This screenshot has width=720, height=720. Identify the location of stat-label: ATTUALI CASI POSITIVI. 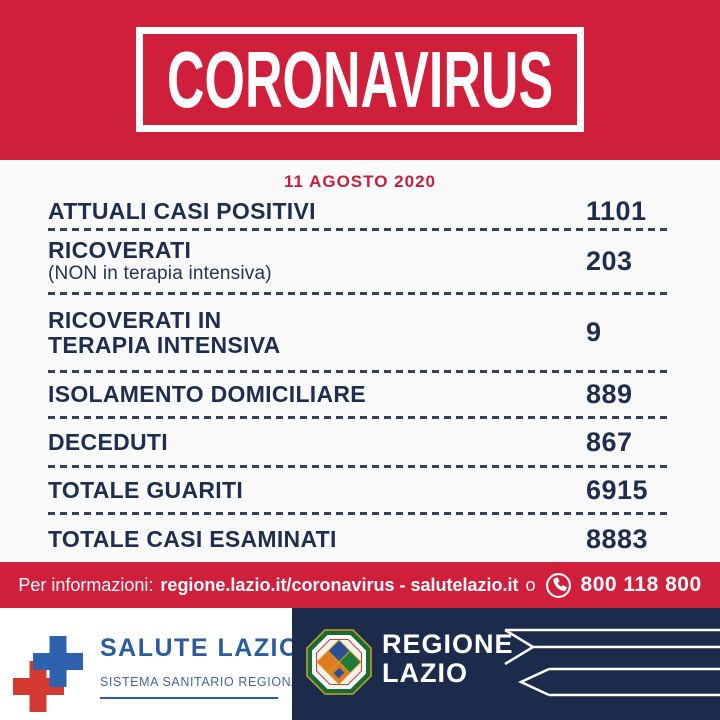
(182, 210).